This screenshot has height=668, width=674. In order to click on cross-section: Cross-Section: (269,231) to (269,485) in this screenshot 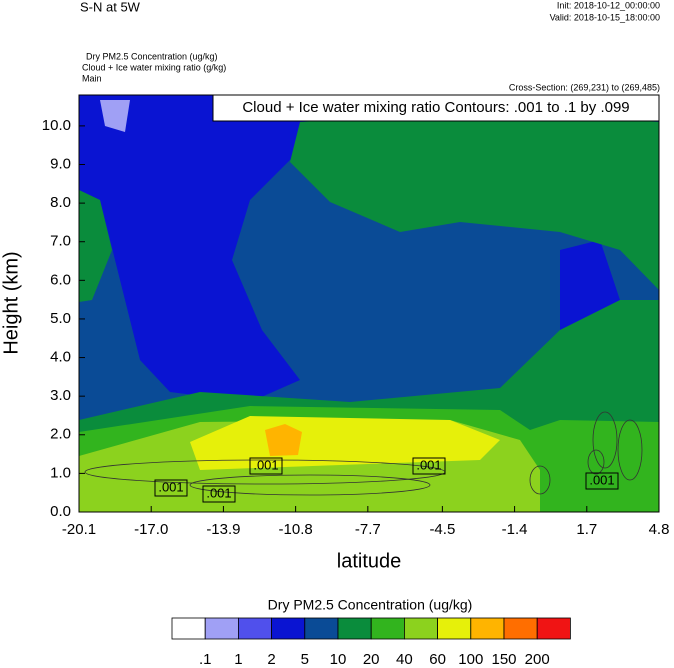, I will do `click(584, 87)`.